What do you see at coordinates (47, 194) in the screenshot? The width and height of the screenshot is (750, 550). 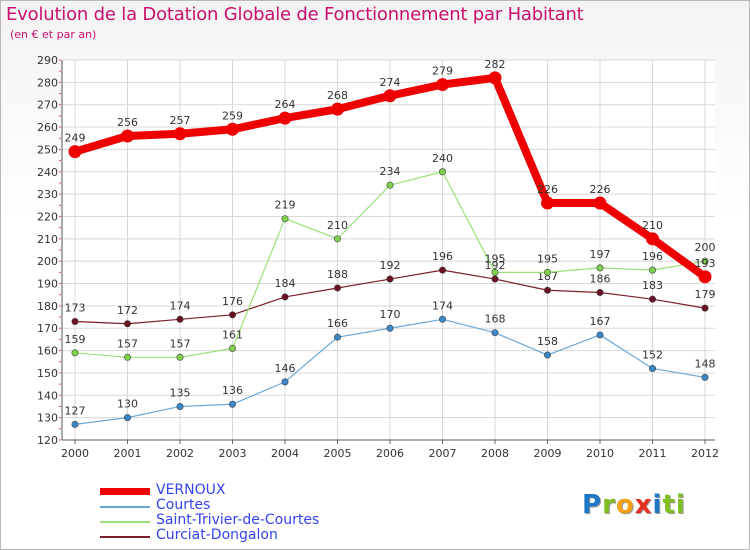 I see `y-tick-label: 230` at bounding box center [47, 194].